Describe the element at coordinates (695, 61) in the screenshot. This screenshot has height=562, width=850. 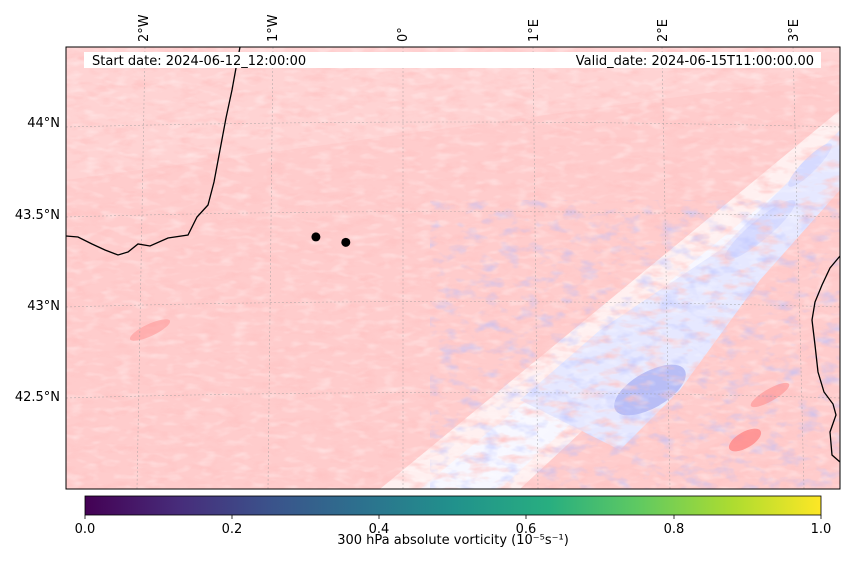
I see `valid-date-label: Valid_date: 2024-06-15T11:00:00.00` at that location.